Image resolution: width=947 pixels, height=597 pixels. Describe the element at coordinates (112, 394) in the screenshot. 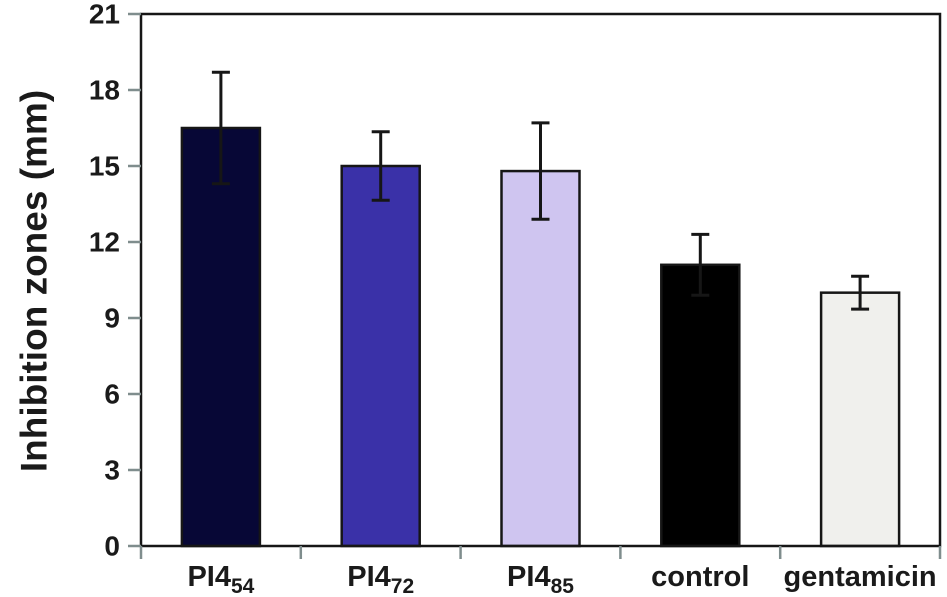

I see `y-tick-label-6: 6` at that location.